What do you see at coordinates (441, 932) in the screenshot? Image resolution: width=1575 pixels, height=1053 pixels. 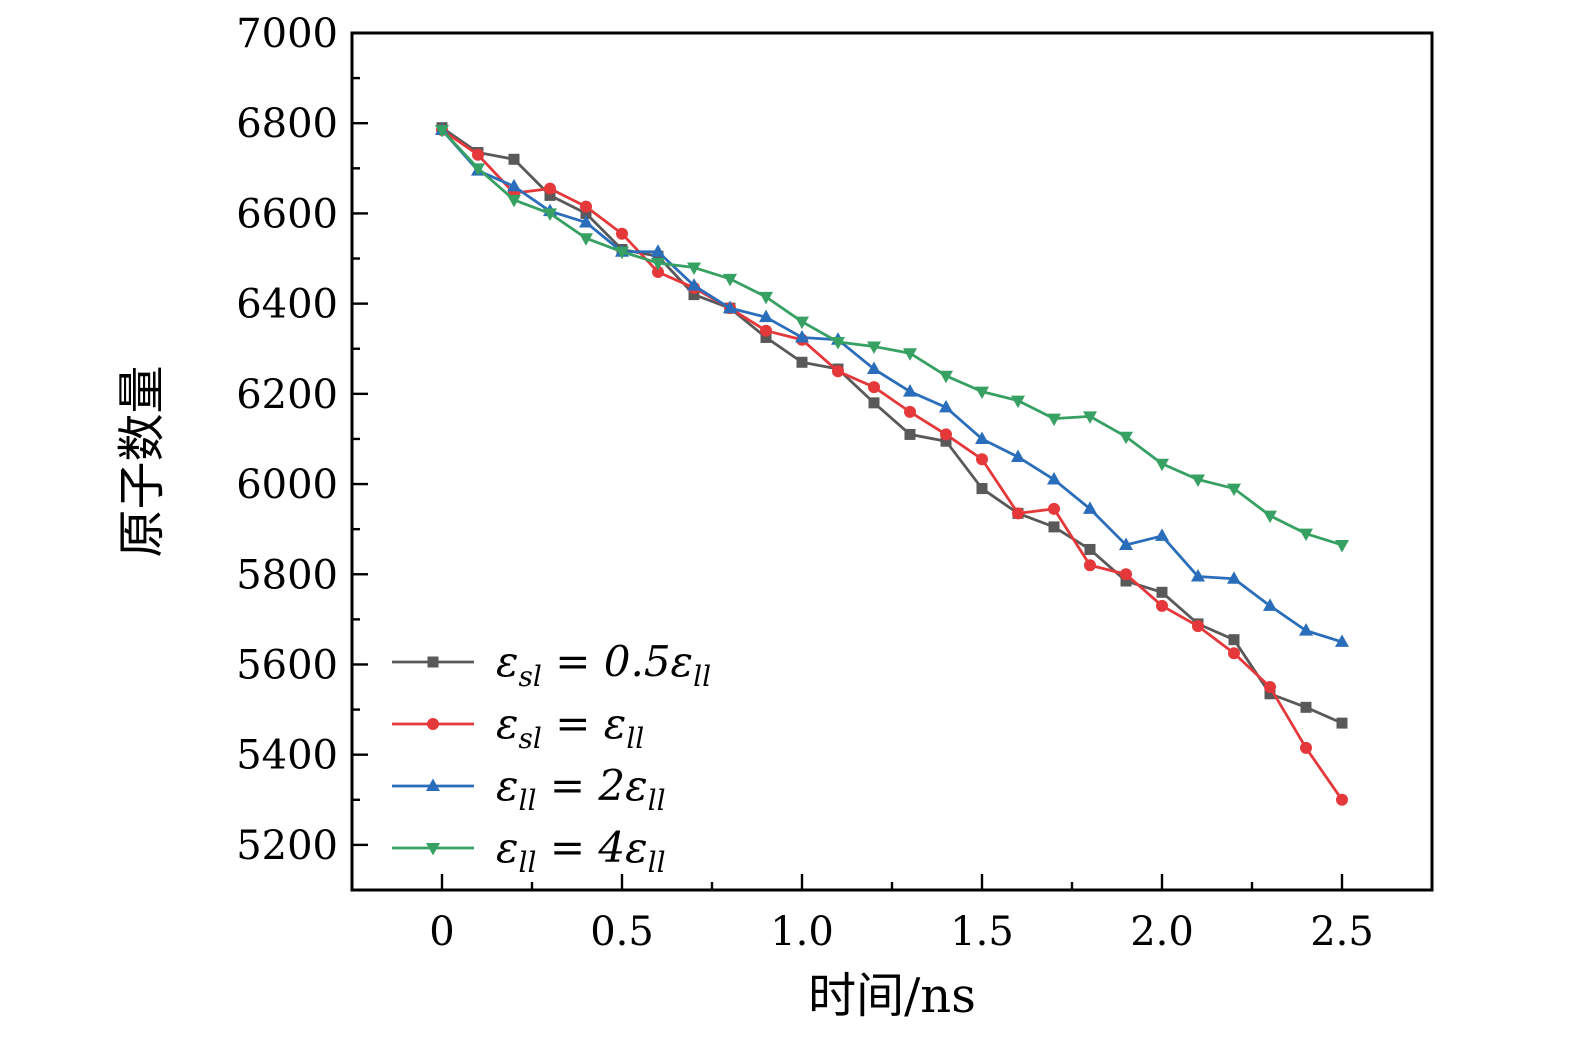 I see `svg-text: 0` at bounding box center [441, 932].